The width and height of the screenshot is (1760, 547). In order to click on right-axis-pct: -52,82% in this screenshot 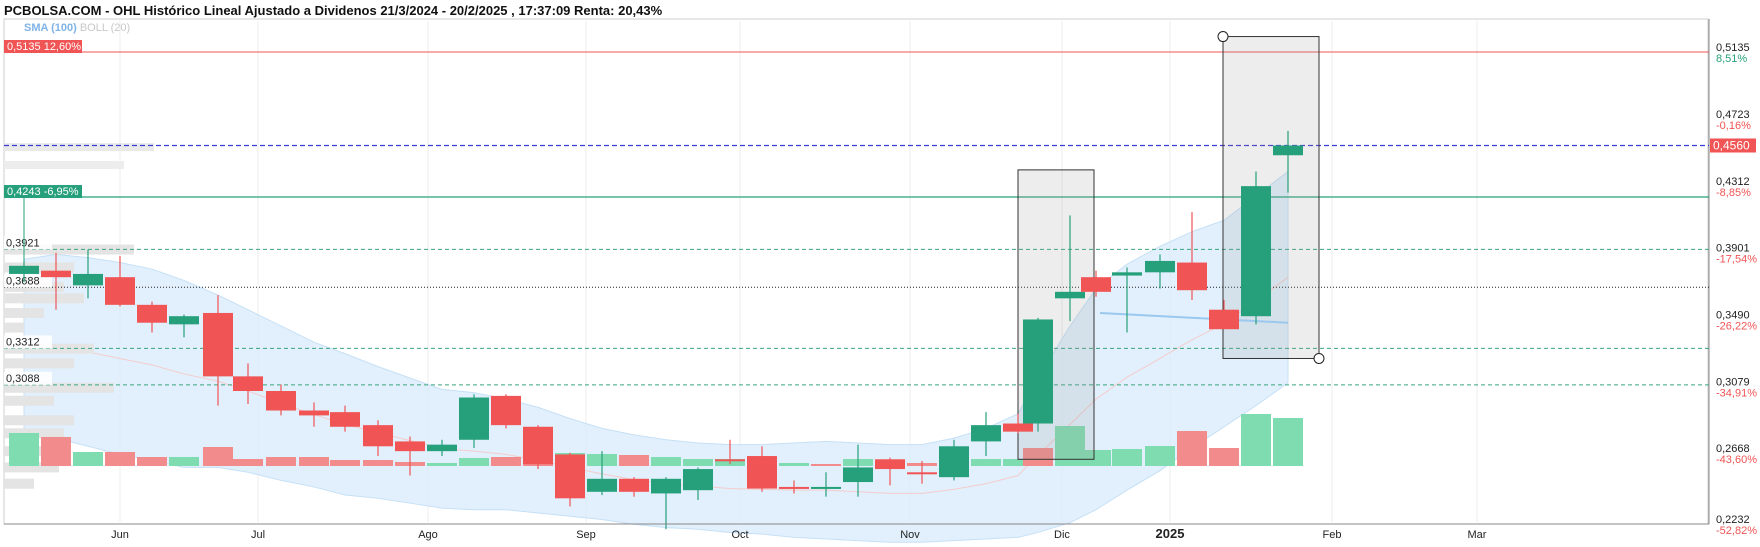, I will do `click(1736, 531)`.